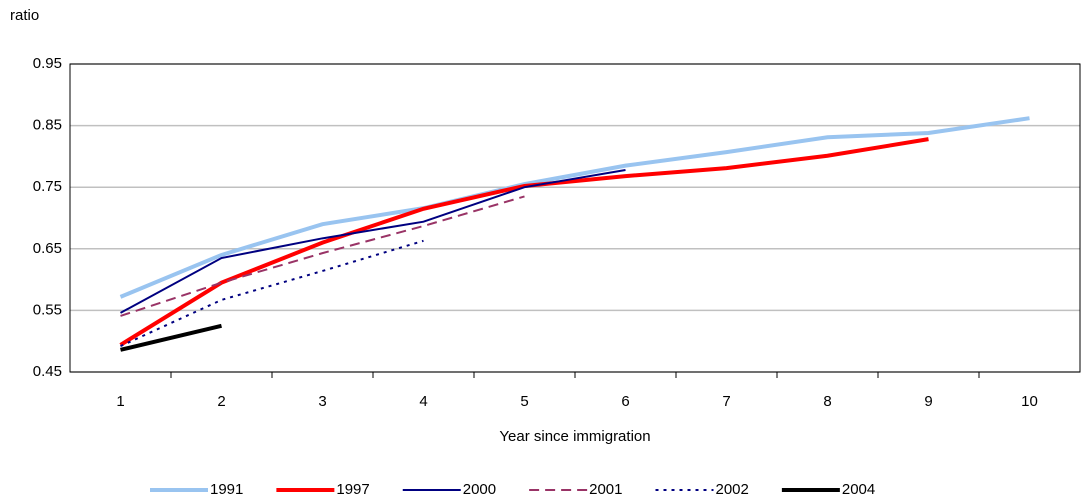 The height and width of the screenshot is (502, 1083). Describe the element at coordinates (47, 309) in the screenshot. I see `y-tick-label: 0.55` at that location.